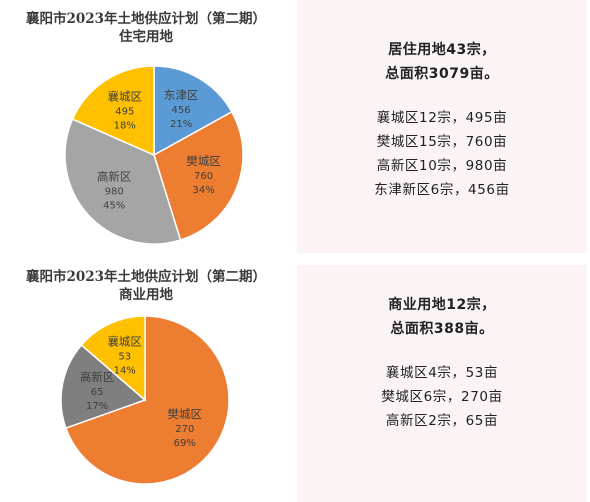 The width and height of the screenshot is (590, 502). What do you see at coordinates (442, 166) in the screenshot?
I see `detail-line: 高新区10宗，980亩` at bounding box center [442, 166].